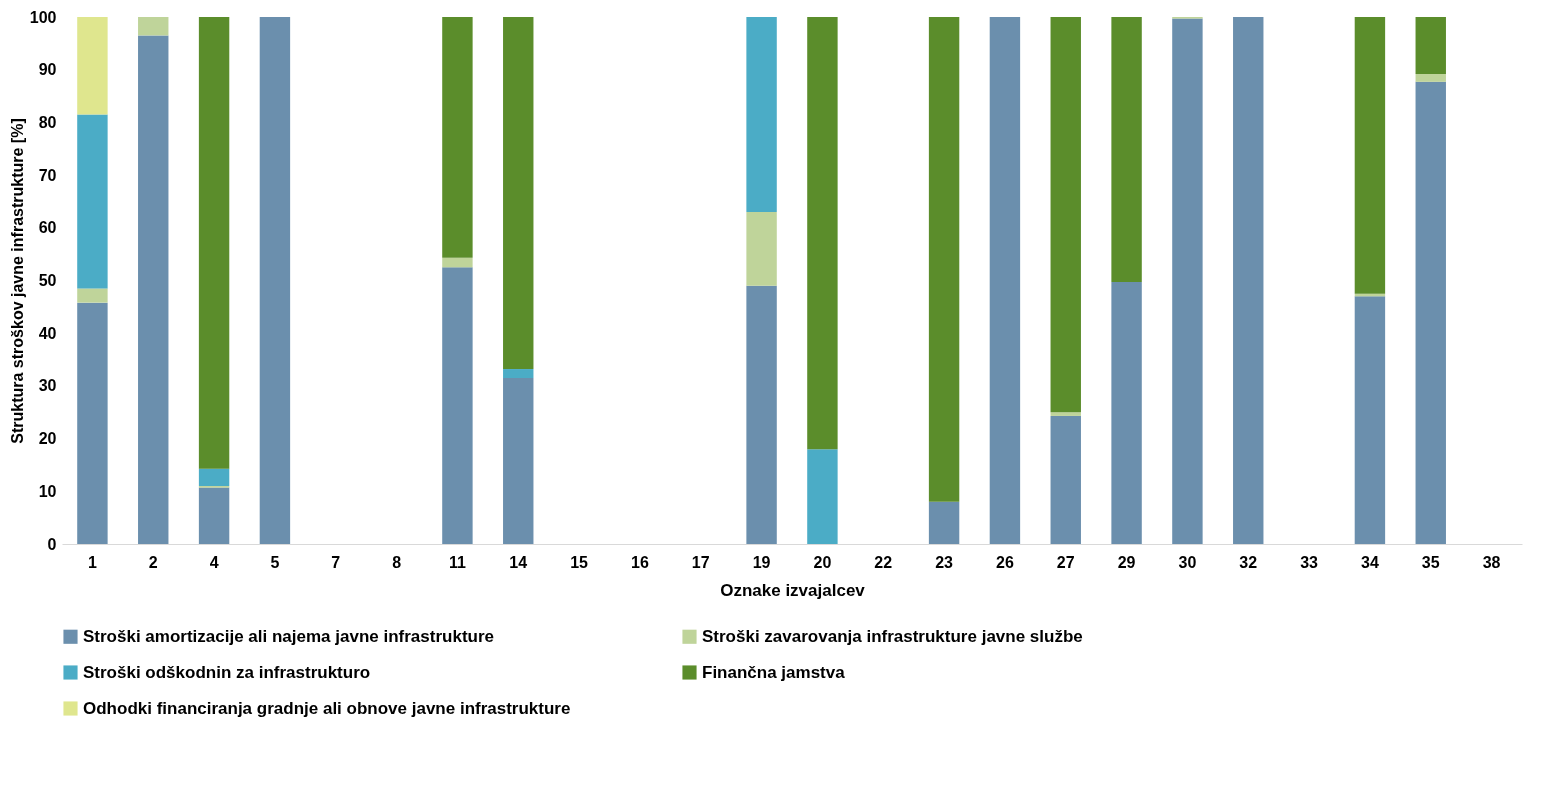 The width and height of the screenshot is (1547, 801). What do you see at coordinates (227, 672) in the screenshot?
I see `legend-label: Stroški odškodnin za infrastrukturo` at bounding box center [227, 672].